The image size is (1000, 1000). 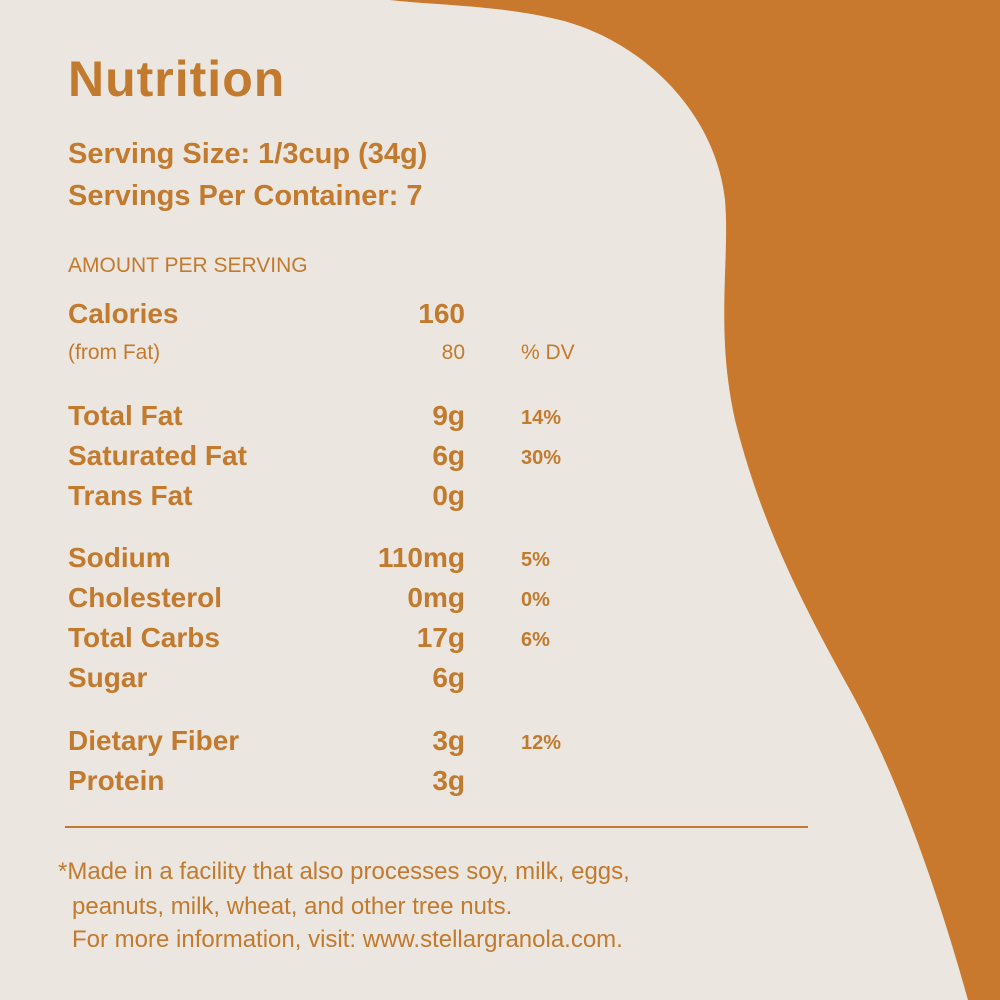 What do you see at coordinates (448, 495) in the screenshot?
I see `nutrient-amount: 0g` at bounding box center [448, 495].